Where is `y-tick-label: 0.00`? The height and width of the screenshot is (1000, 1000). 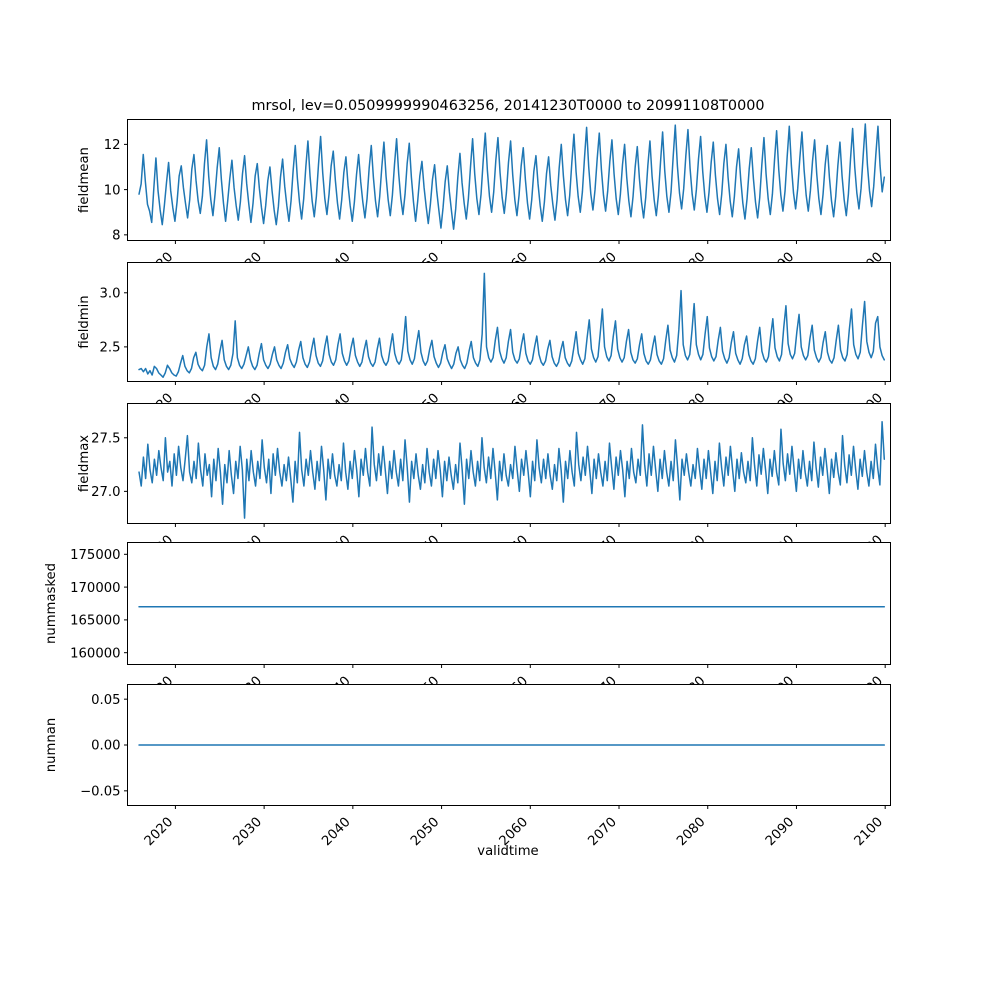
y-tick-label: 0.00 is located at coordinates (105, 746).